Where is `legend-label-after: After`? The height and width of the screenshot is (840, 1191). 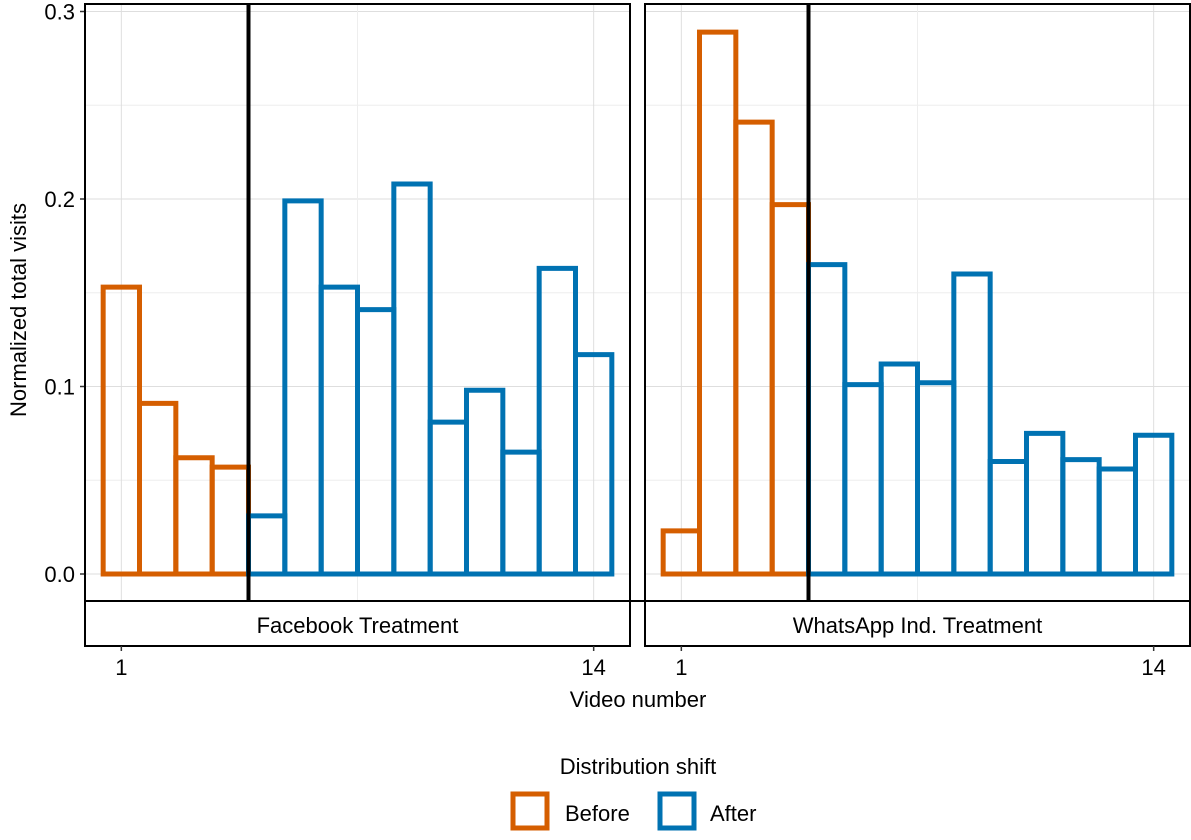 legend-label-after: After is located at coordinates (733, 813).